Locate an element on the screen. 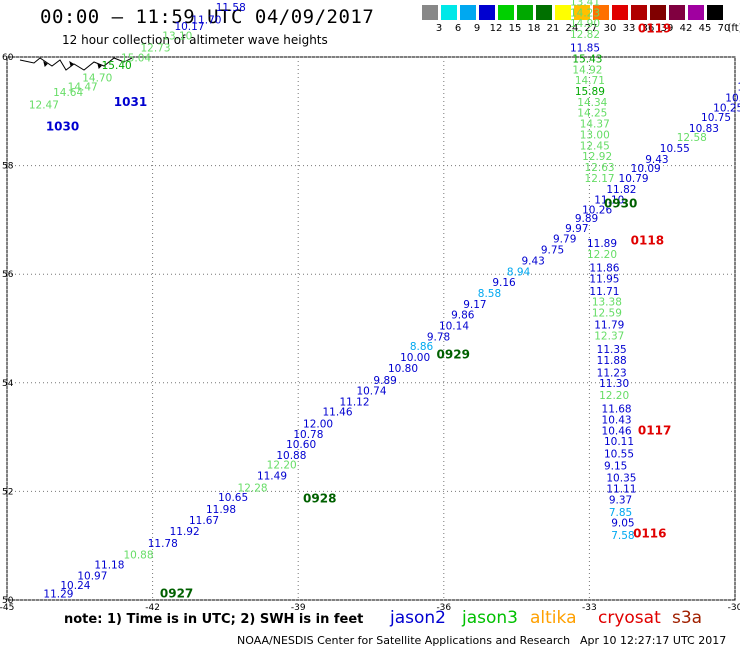 The image size is (740, 650). scale-label: 30 is located at coordinates (610, 28).